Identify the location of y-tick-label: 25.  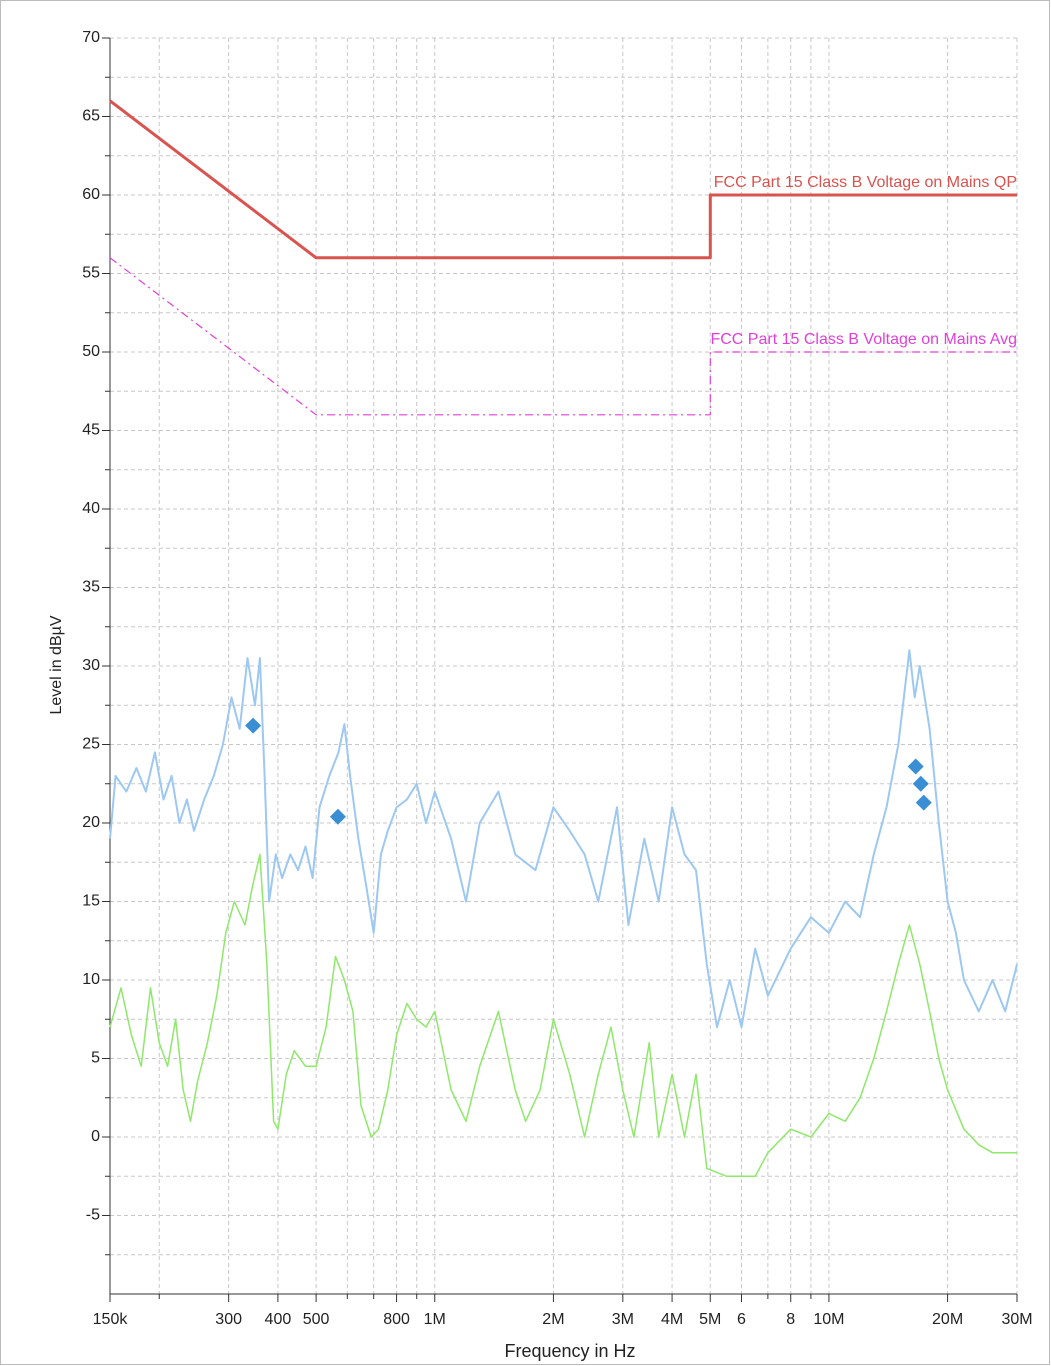
(91, 744).